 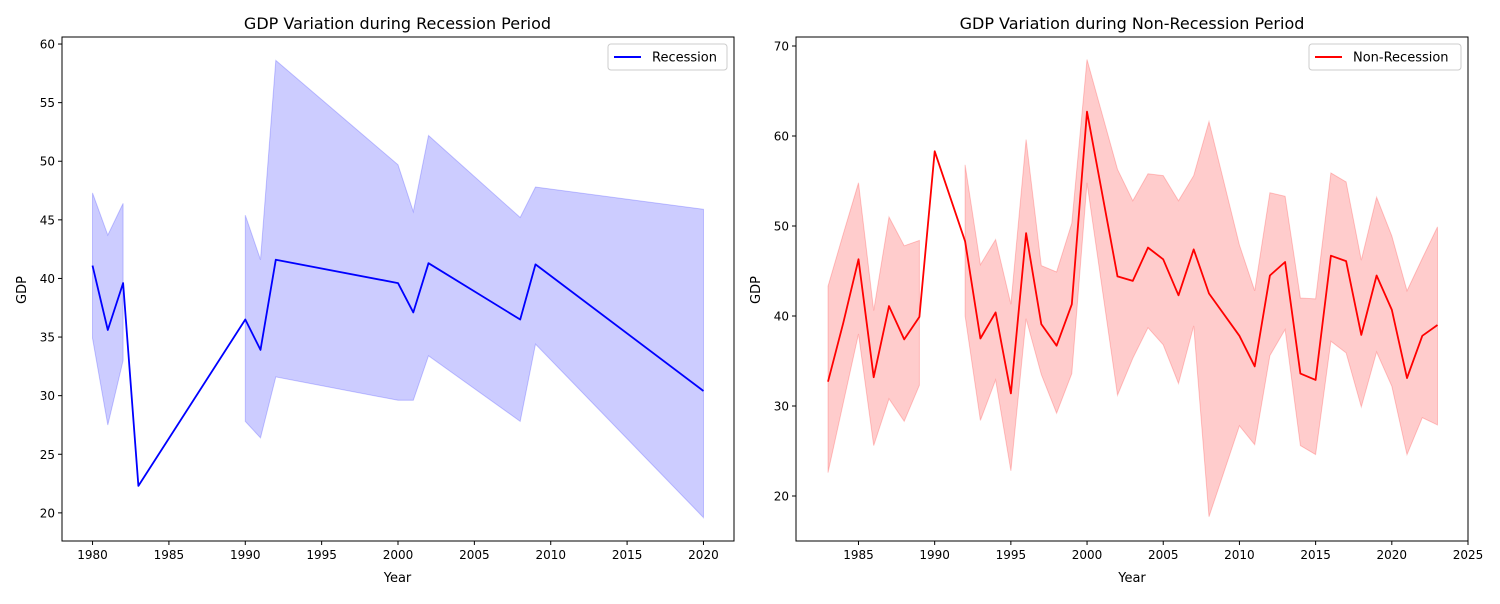 What do you see at coordinates (397, 23) in the screenshot?
I see `chart-title: GDP Variation during Recession Period` at bounding box center [397, 23].